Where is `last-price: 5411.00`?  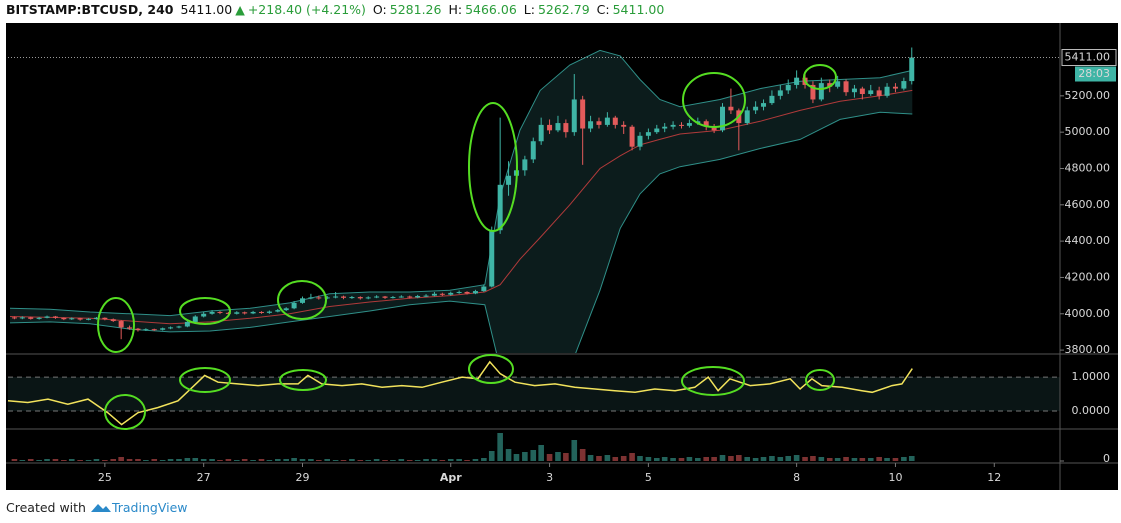
last-price: 5411.00 is located at coordinates (206, 9).